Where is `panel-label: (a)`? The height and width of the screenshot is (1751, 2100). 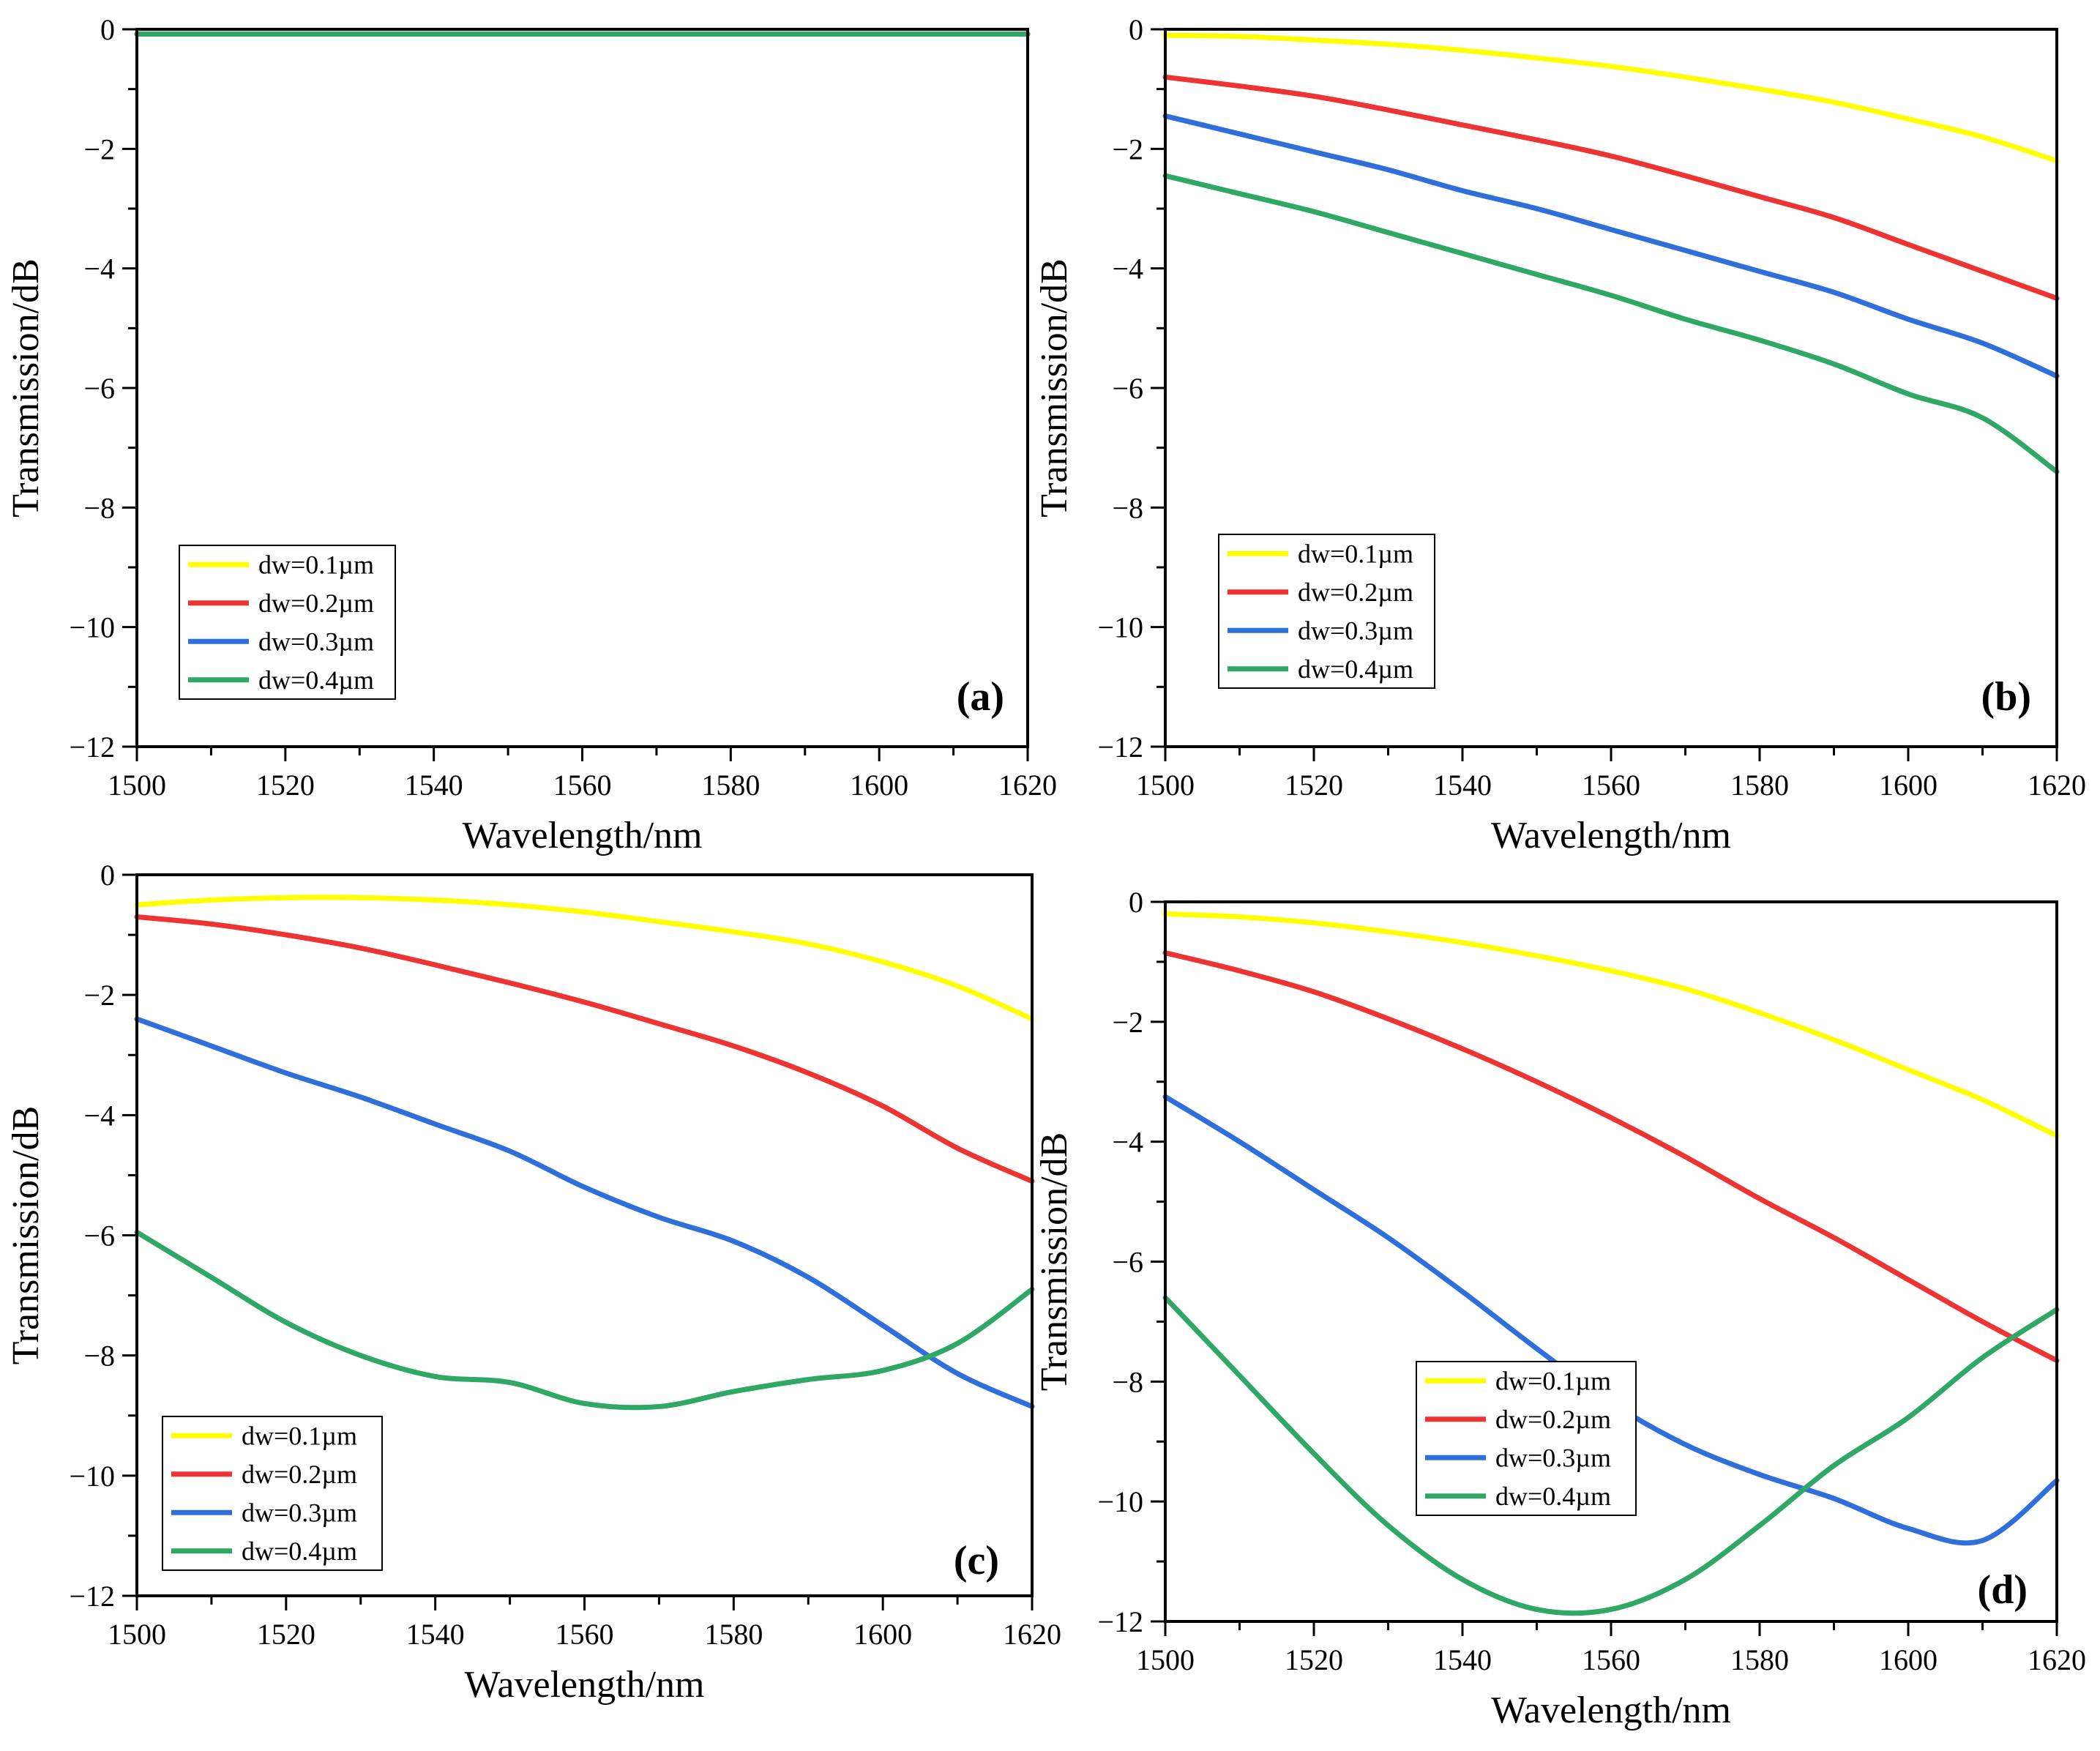
panel-label: (a) is located at coordinates (980, 697).